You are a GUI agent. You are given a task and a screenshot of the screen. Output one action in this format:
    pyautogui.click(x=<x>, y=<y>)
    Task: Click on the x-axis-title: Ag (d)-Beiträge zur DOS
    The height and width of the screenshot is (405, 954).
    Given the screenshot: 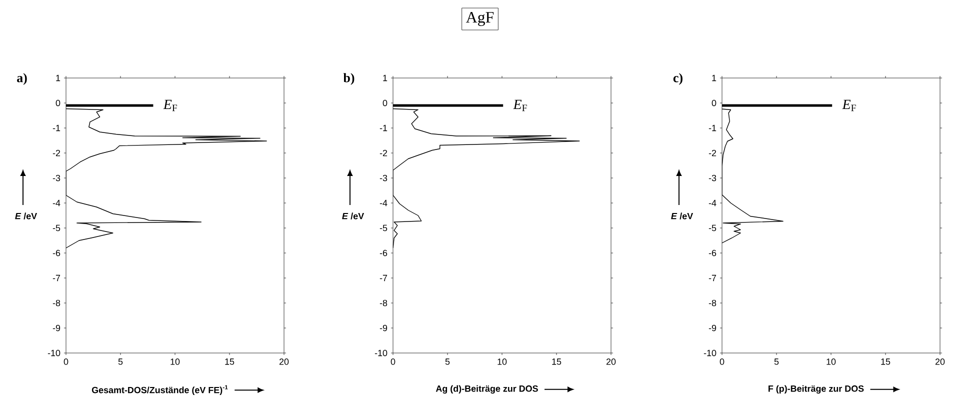 What is the action you would take?
    pyautogui.click(x=487, y=389)
    